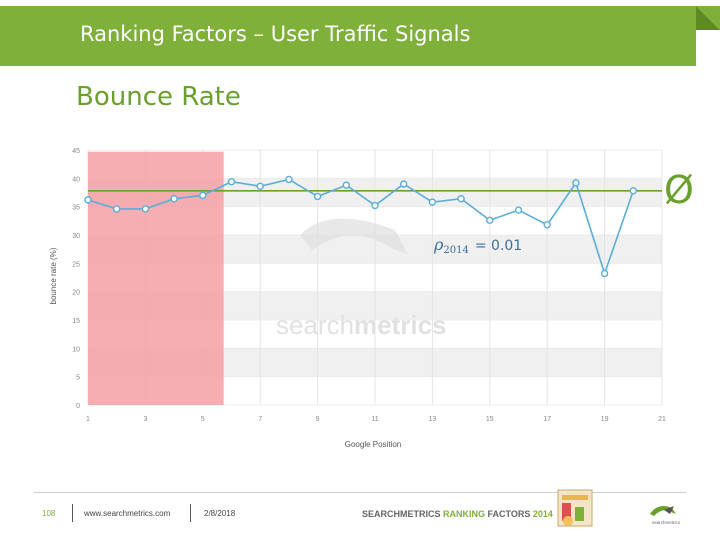 The width and height of the screenshot is (720, 540). What do you see at coordinates (679, 190) in the screenshot?
I see `average-symbol: Ø` at bounding box center [679, 190].